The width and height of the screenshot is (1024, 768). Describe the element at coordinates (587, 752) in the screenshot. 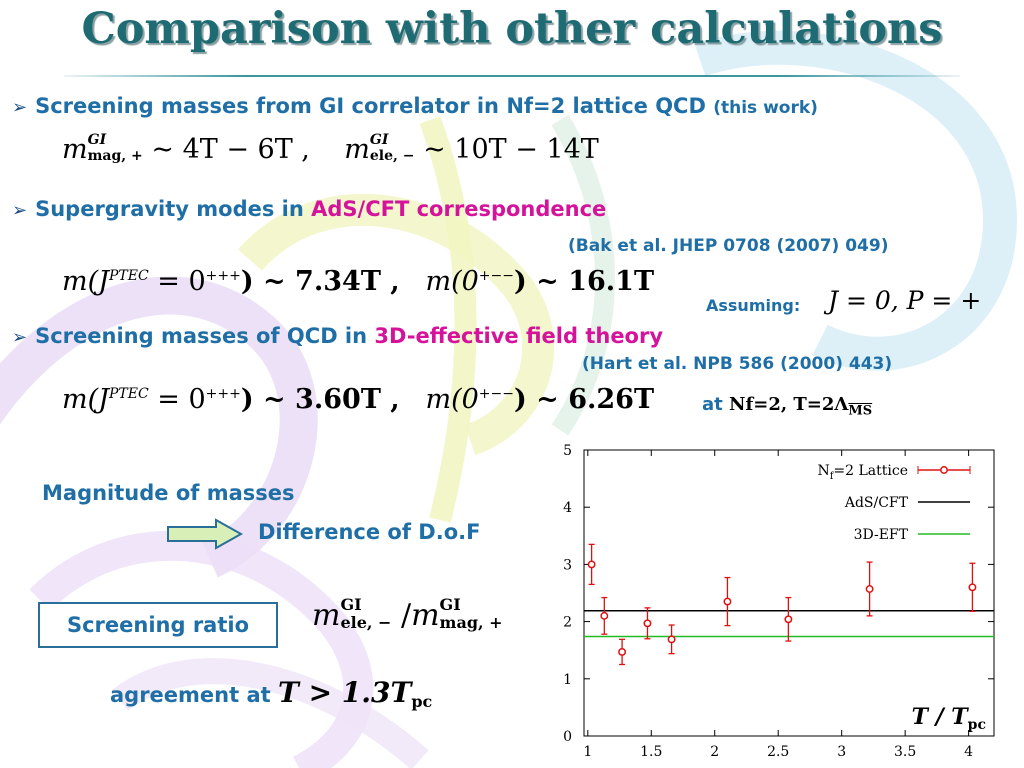

I see `x-tick-label: 1` at that location.